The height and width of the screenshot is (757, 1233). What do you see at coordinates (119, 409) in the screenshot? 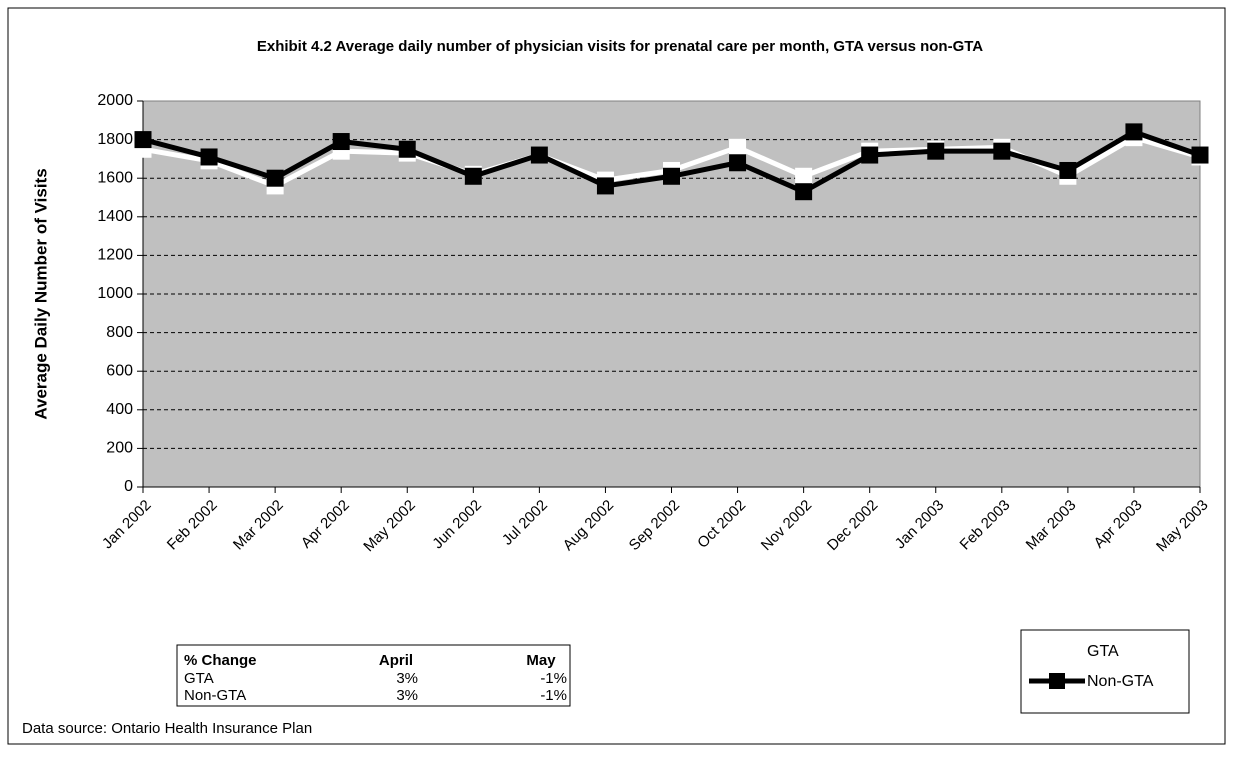
I see `y-tick-label: 400` at bounding box center [119, 409].